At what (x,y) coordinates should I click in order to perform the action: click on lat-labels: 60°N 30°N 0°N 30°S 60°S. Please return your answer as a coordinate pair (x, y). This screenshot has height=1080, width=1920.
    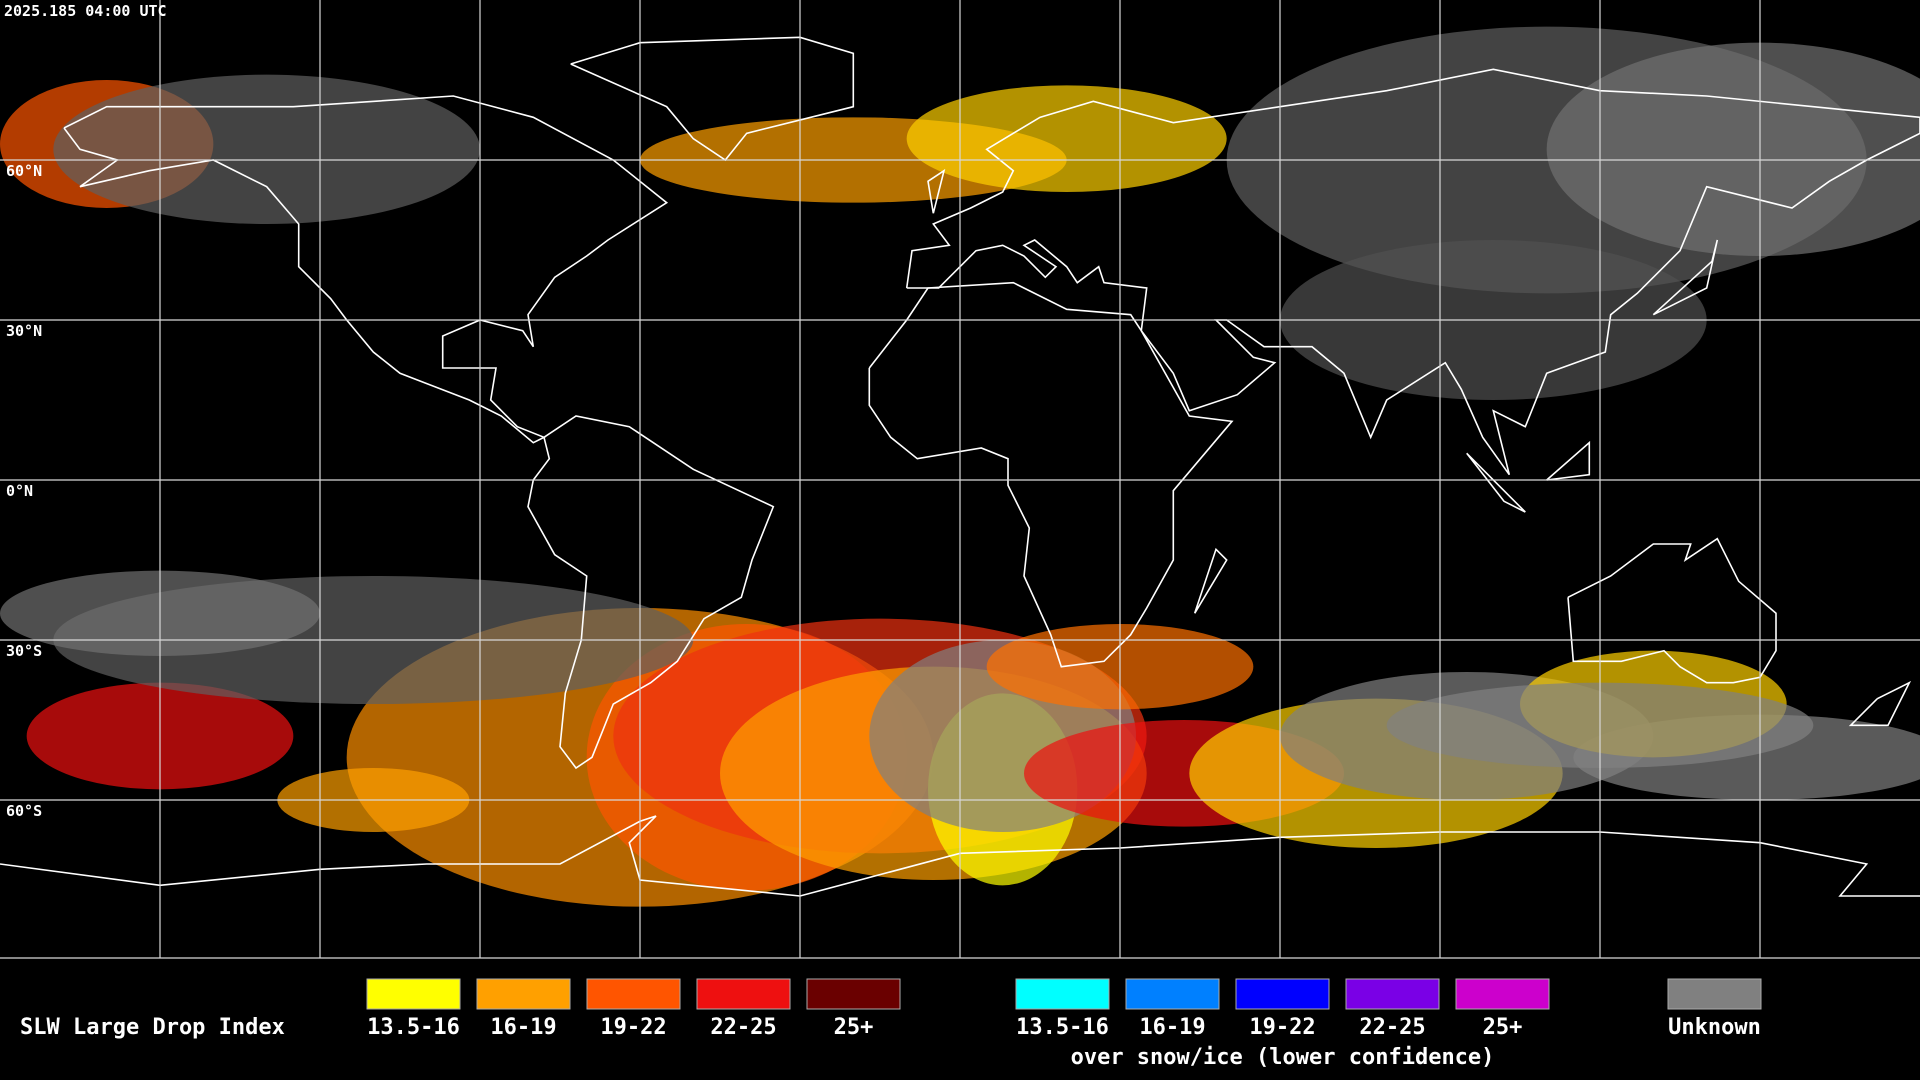
    Looking at the image, I should click on (24, 491).